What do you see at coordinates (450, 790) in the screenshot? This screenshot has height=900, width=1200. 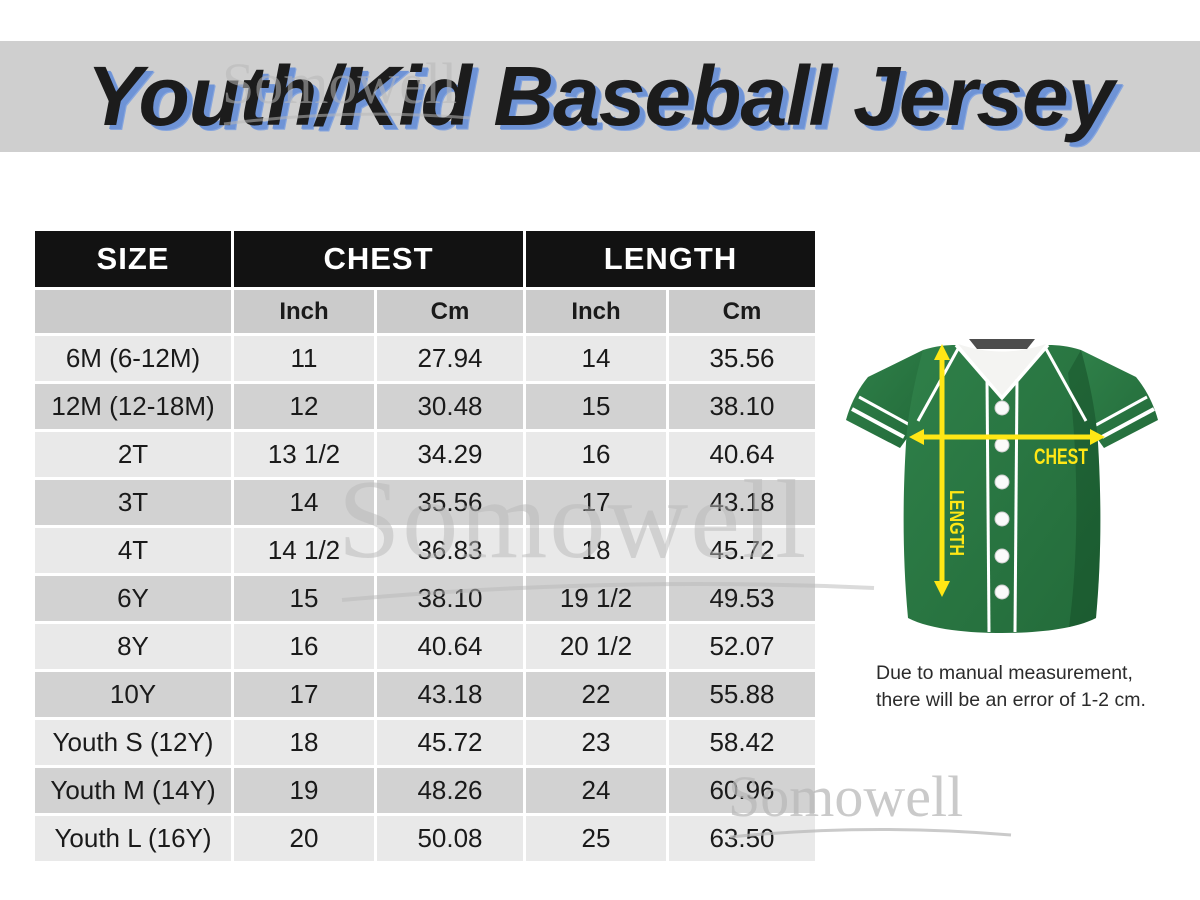 I see `value-cell: 48.26` at bounding box center [450, 790].